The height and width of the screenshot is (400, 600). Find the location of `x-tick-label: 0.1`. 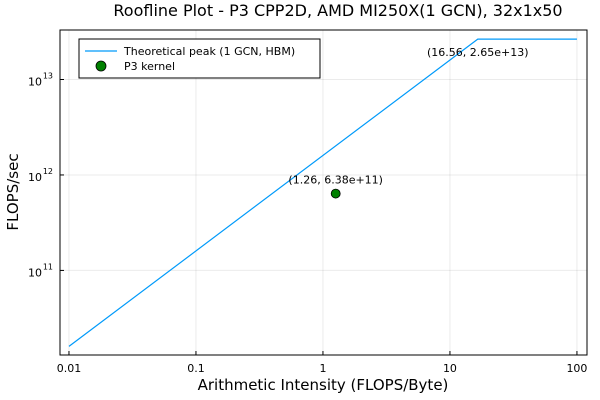

x-tick-label: 0.1 is located at coordinates (196, 368).